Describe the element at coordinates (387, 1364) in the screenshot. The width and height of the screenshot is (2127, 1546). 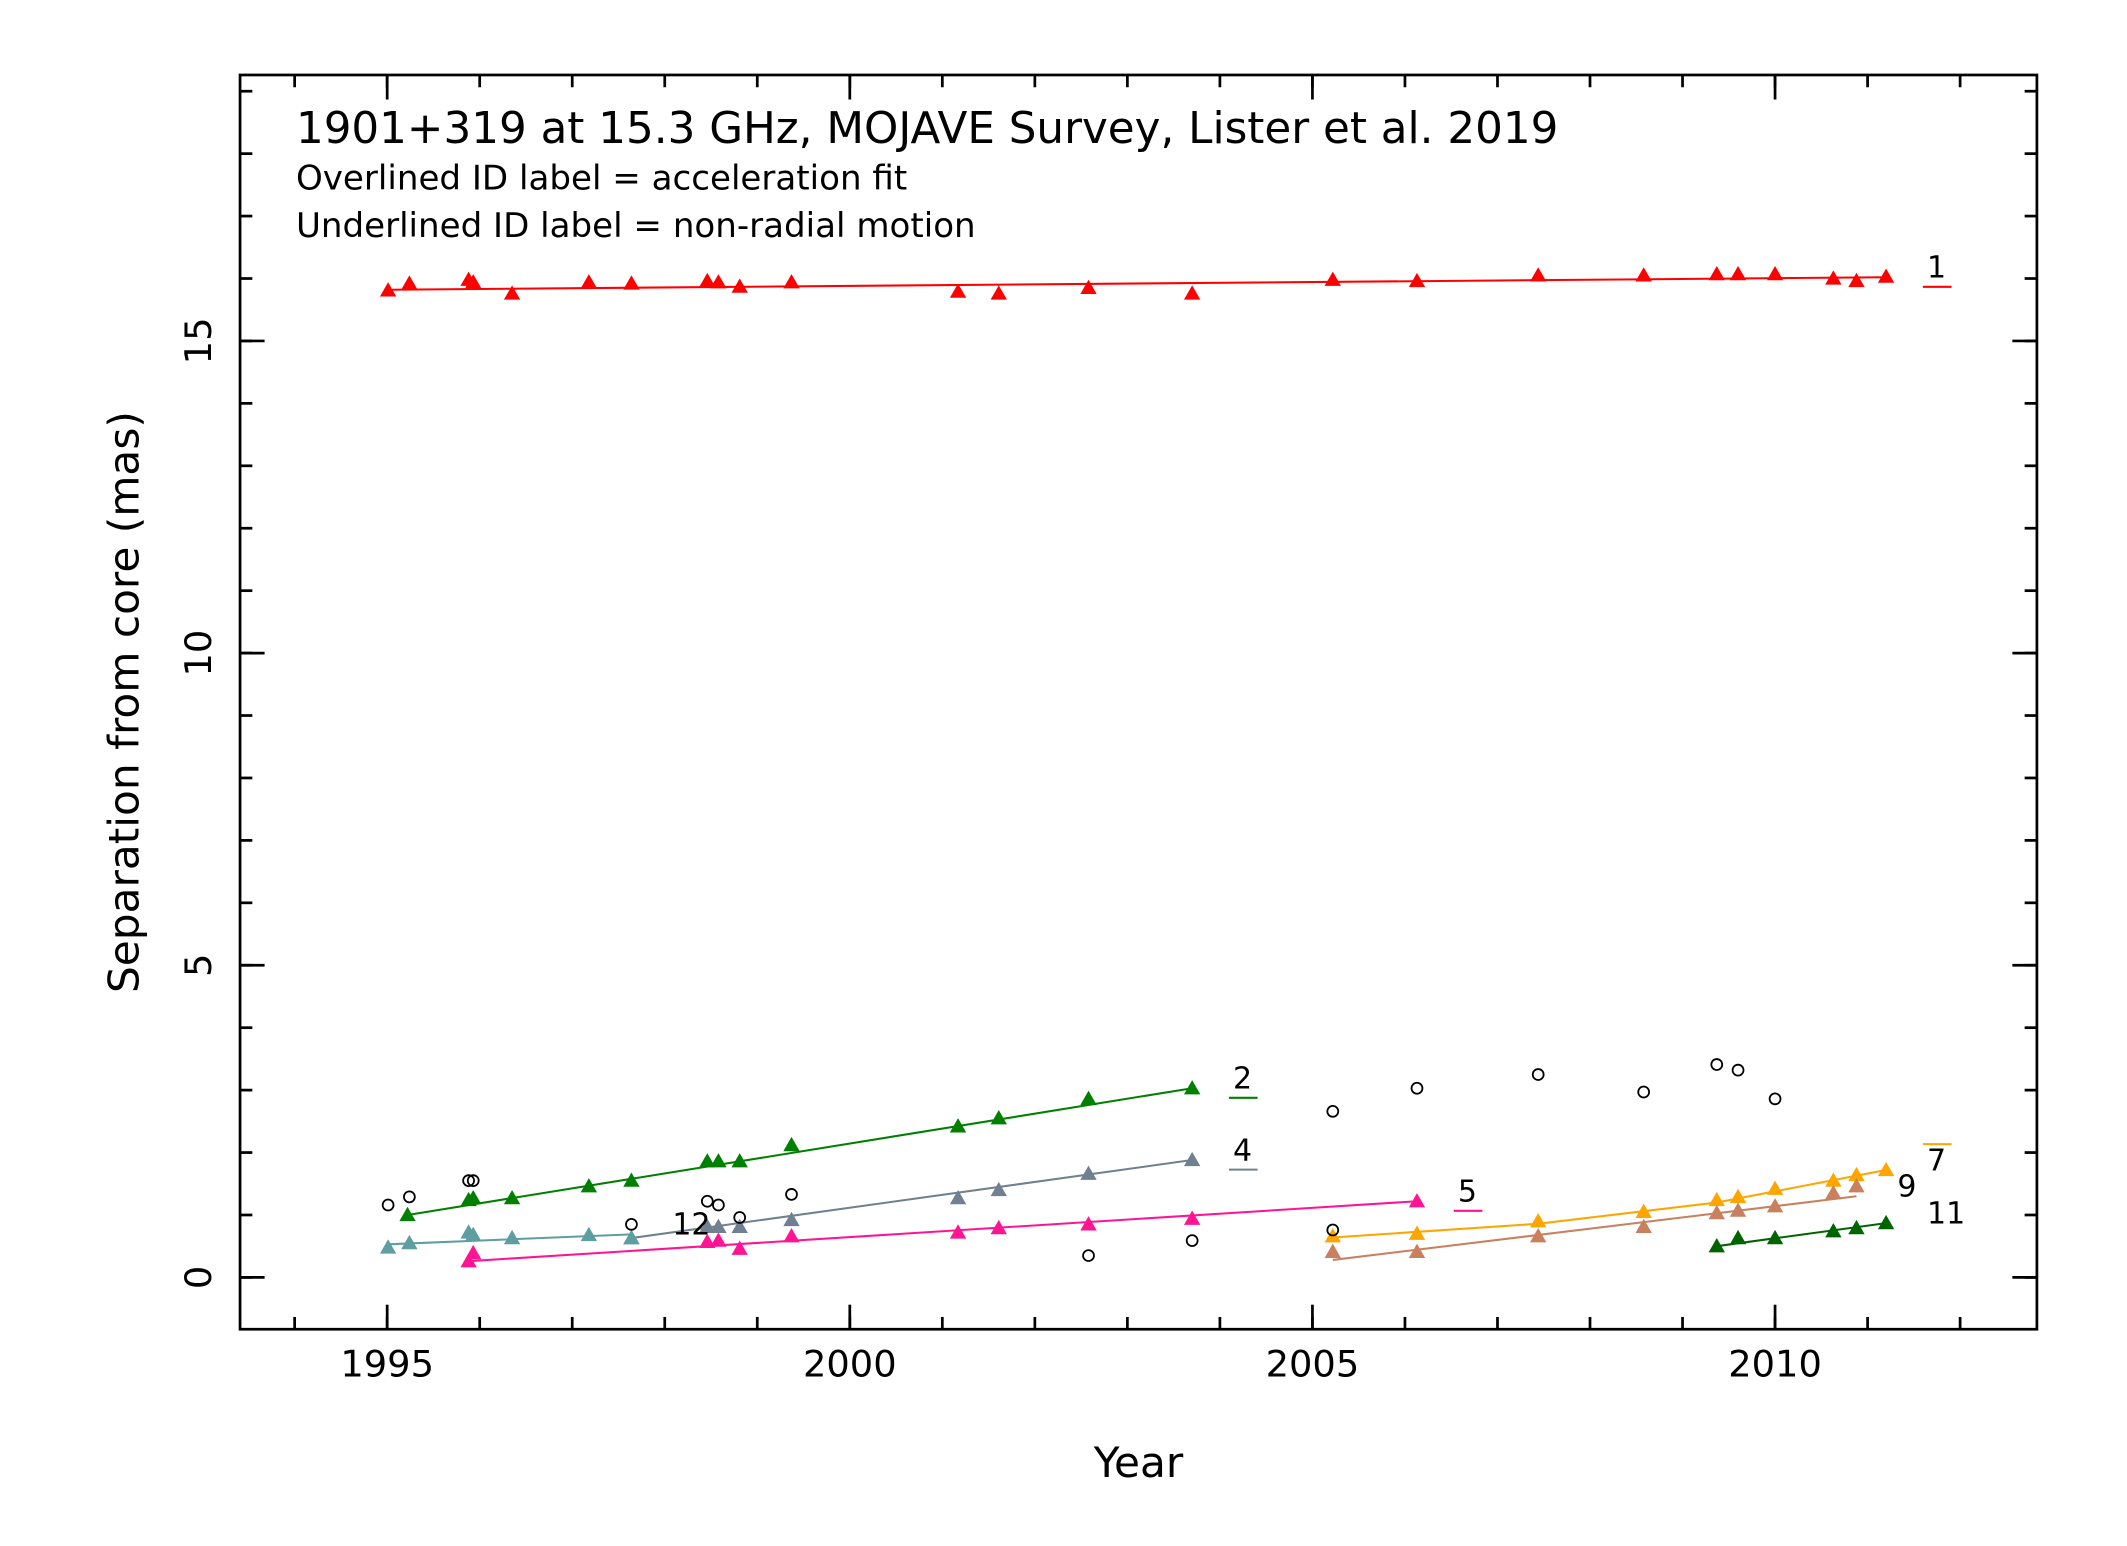
I see `x-tick-label: 1995` at that location.